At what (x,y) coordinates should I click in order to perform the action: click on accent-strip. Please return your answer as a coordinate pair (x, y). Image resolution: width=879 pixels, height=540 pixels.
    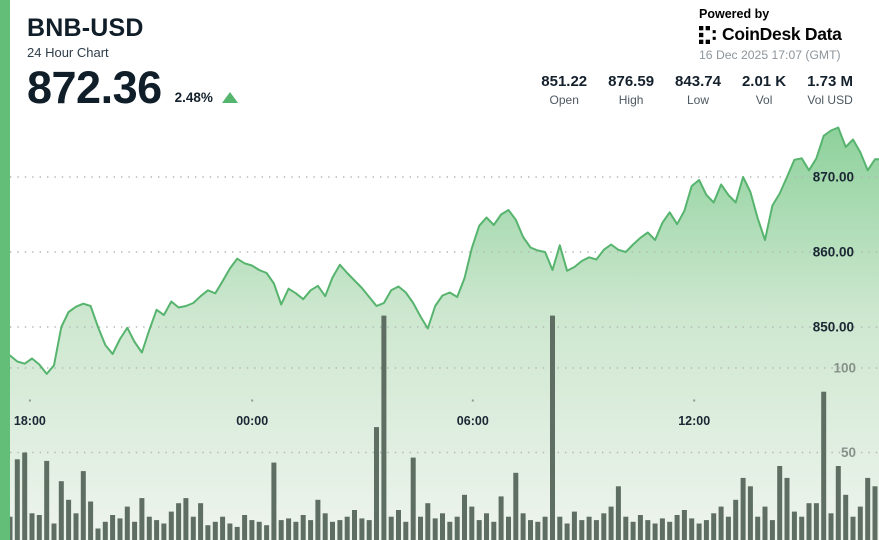
    Looking at the image, I should click on (5, 270).